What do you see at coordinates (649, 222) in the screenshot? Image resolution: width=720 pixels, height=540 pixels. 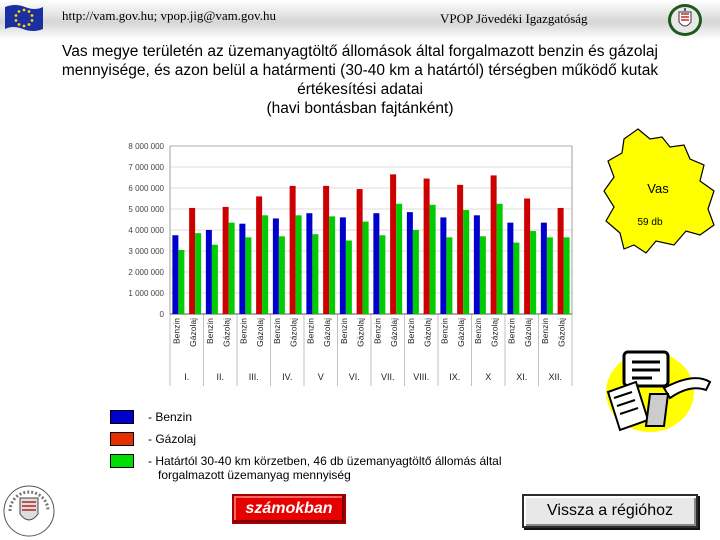 I see `map-station-count: 59 db` at bounding box center [649, 222].